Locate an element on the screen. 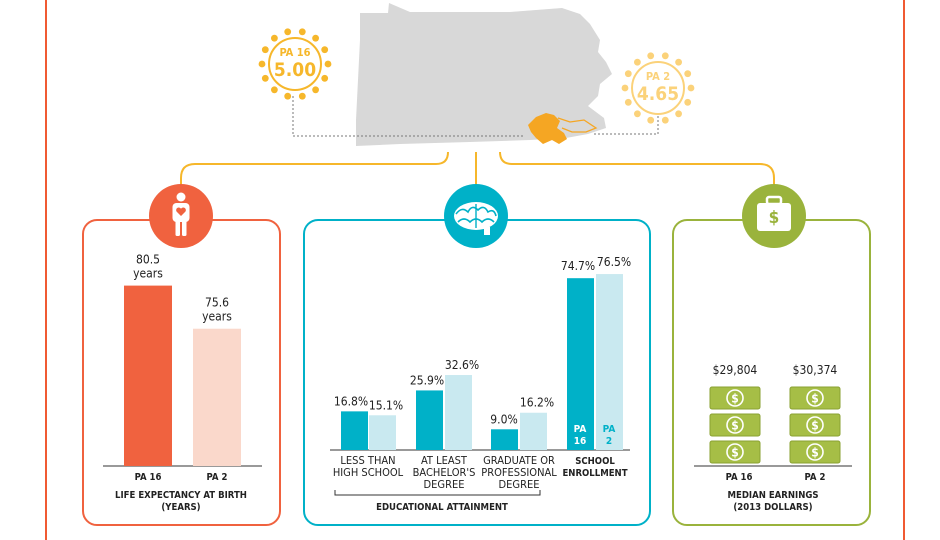 This screenshot has height=540, width=940. life-expectancy-bar-pa2 is located at coordinates (217, 397).